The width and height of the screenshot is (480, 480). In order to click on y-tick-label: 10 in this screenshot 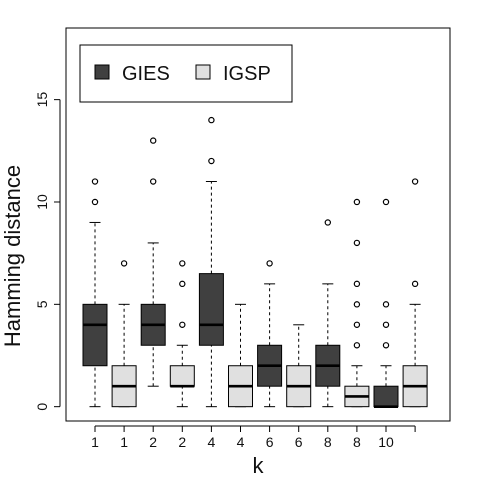, I will do `click(42, 202)`.